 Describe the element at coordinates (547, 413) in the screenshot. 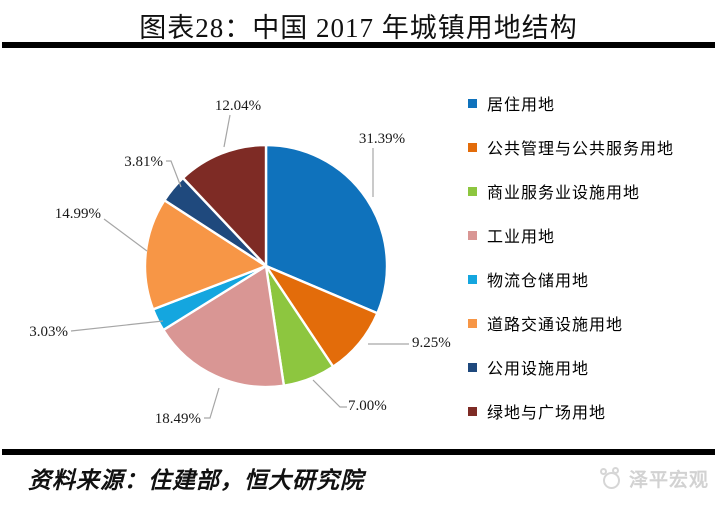

I see `legend-label: 绿地与广场用地` at that location.